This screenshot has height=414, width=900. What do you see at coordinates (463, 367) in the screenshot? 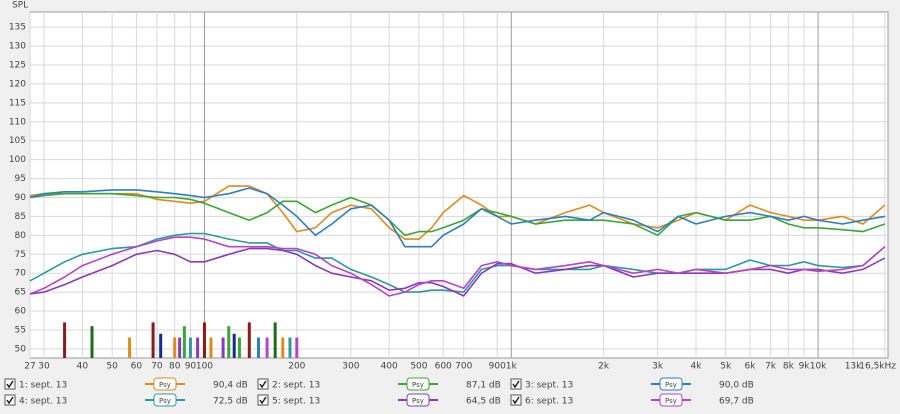
I see `x-tick-label: 700` at bounding box center [463, 367].